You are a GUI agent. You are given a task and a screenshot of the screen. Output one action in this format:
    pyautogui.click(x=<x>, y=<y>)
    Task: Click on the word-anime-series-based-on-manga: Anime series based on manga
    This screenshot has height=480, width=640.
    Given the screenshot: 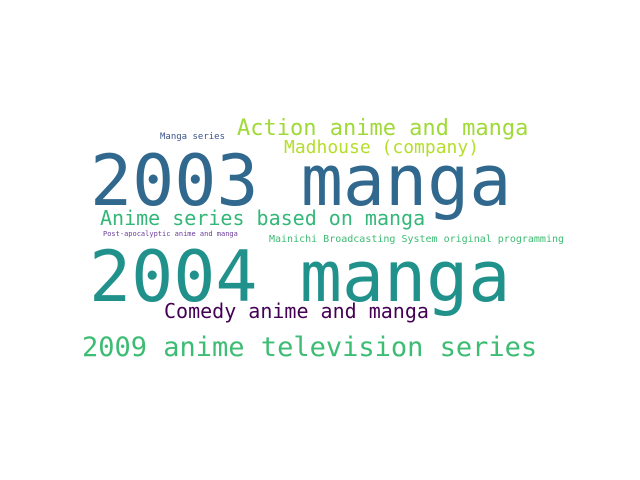 What is the action you would take?
    pyautogui.click(x=263, y=218)
    